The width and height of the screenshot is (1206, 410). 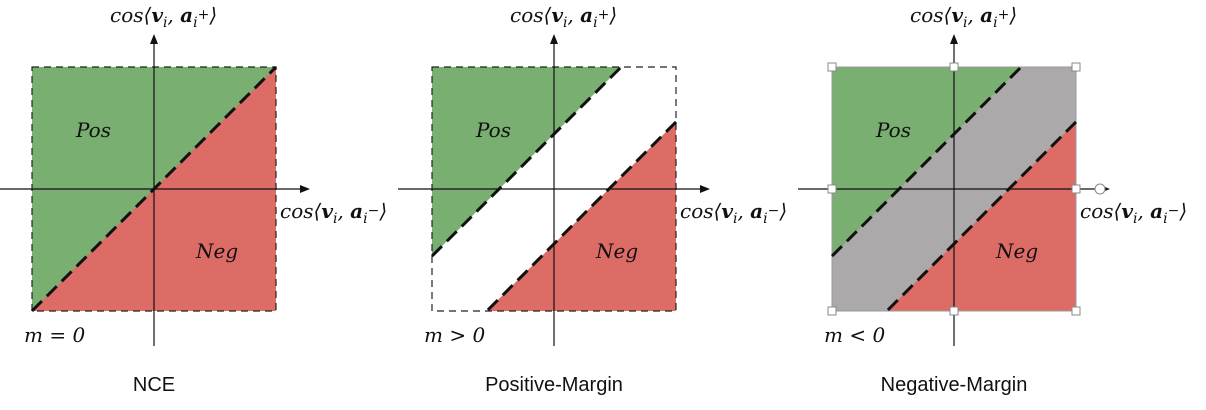 I want to click on margin-label: m > 0, so click(x=454, y=335).